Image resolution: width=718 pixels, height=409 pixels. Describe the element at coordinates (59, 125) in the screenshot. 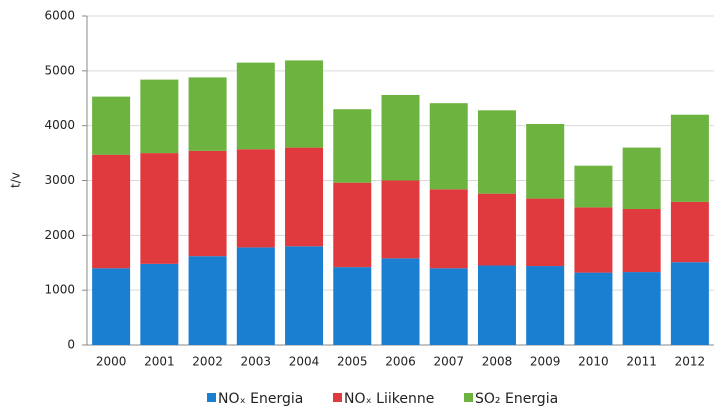

I see `y-tick-label: 4000` at that location.